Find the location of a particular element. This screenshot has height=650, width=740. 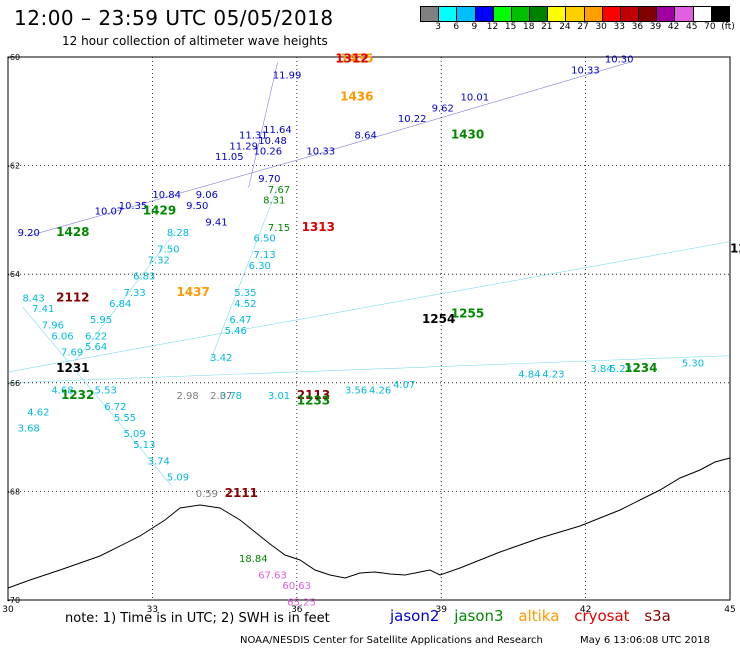

pass-time-label: 1254 is located at coordinates (438, 319).